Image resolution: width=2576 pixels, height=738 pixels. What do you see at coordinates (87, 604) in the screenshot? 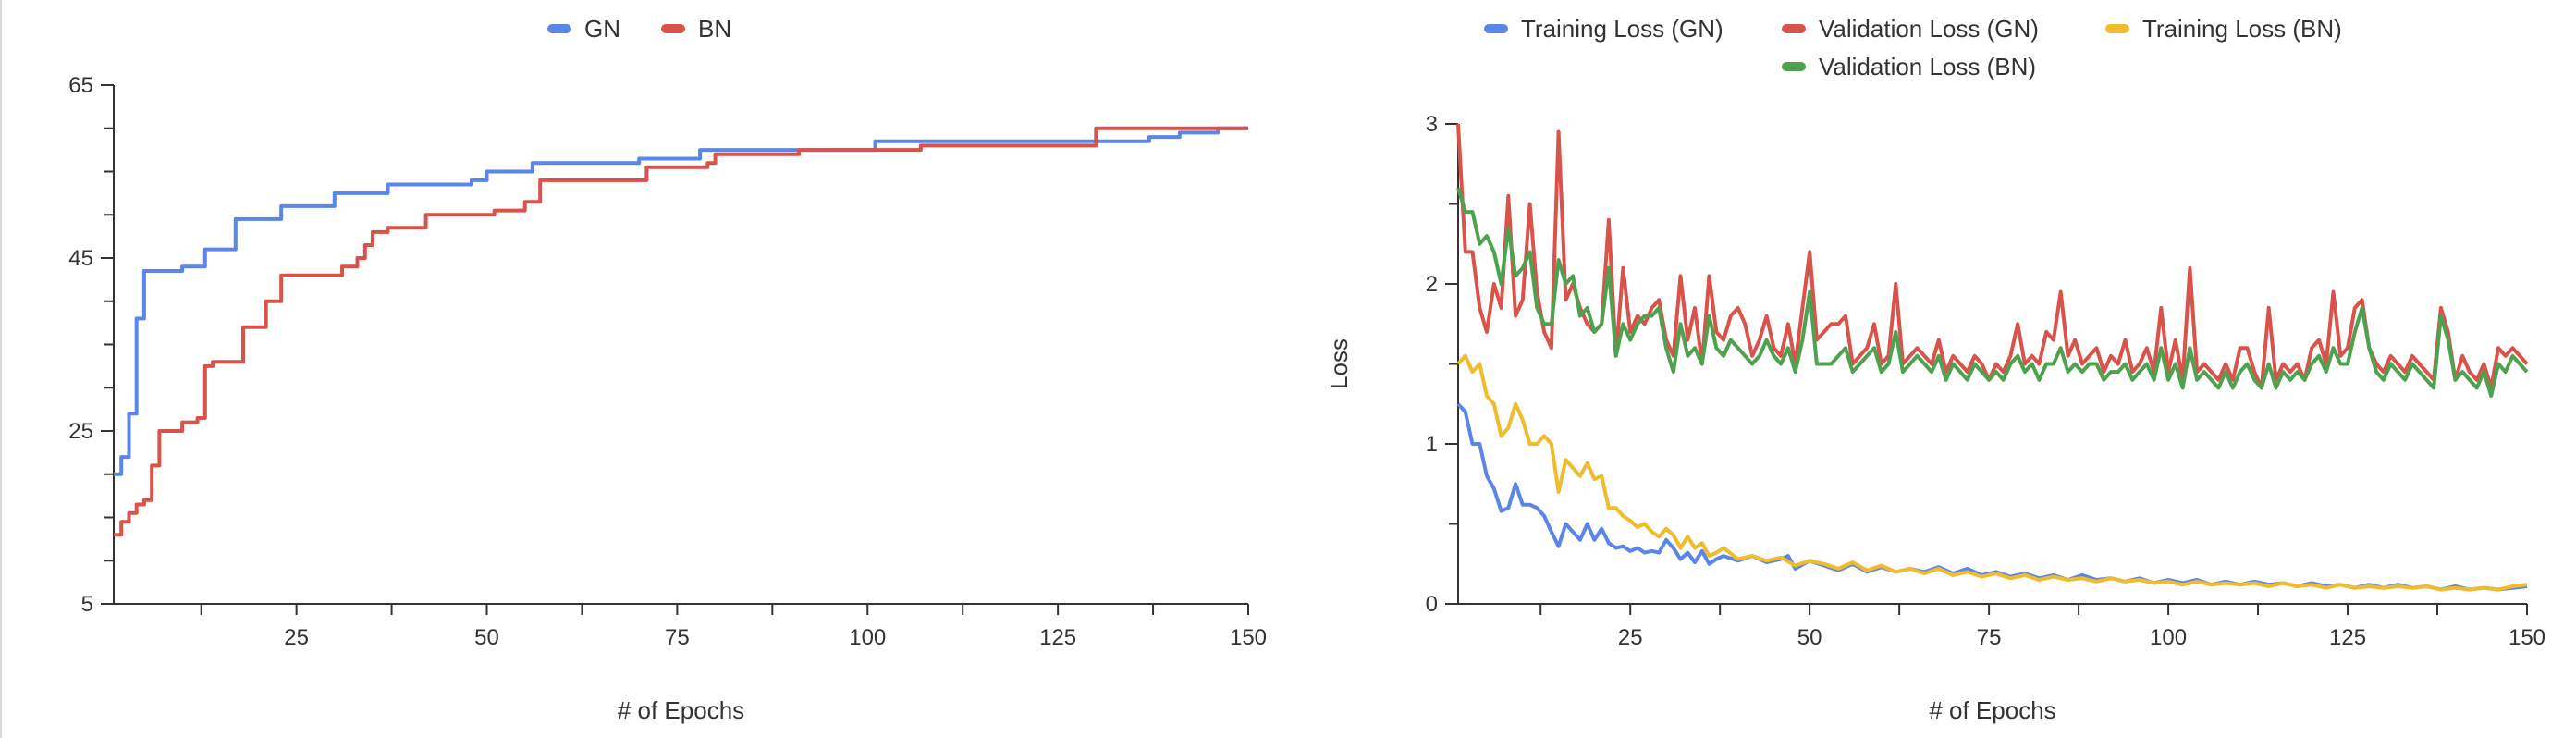
I see `chart1-y-tick-label: 5` at bounding box center [87, 604].